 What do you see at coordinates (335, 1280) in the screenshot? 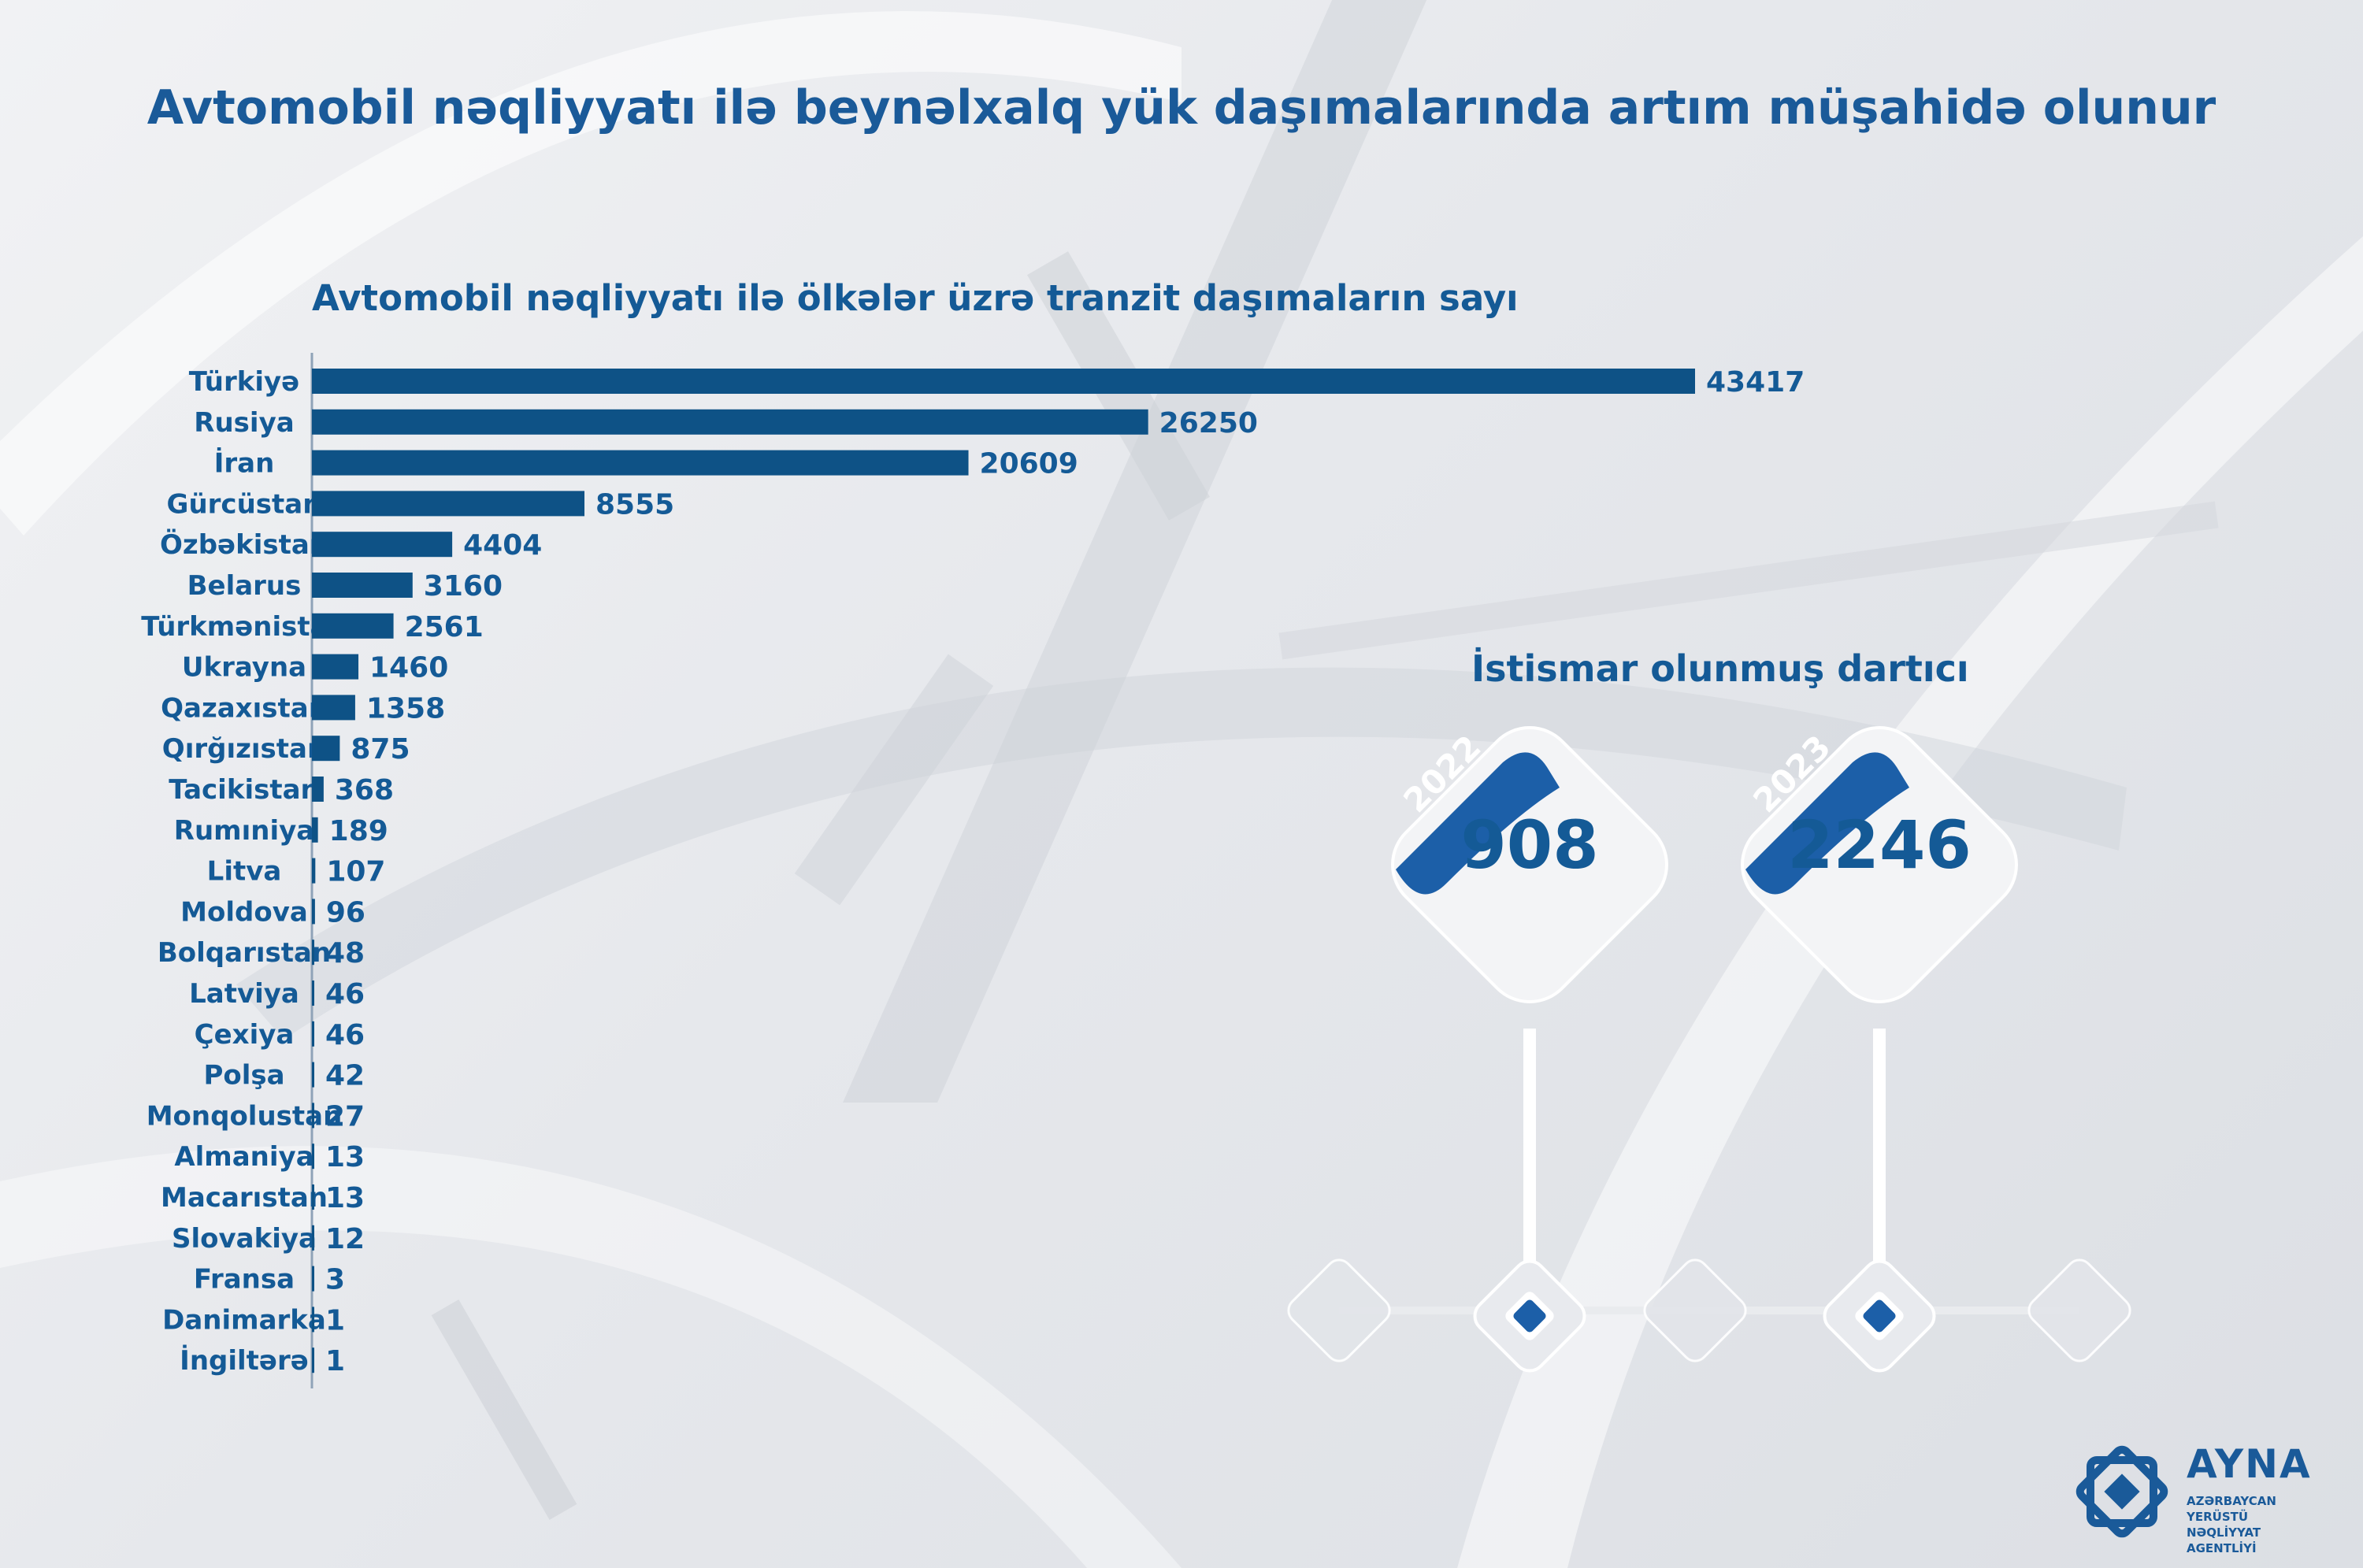
I see `bar-value-label: 3` at bounding box center [335, 1280].